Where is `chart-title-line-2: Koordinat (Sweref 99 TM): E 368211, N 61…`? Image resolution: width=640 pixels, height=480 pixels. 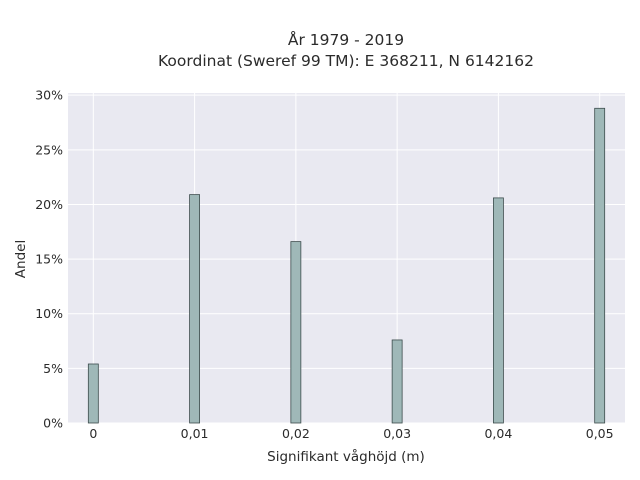 chart-title-line-2: Koordinat (Sweref 99 TM): E 368211, N 61… is located at coordinates (346, 61).